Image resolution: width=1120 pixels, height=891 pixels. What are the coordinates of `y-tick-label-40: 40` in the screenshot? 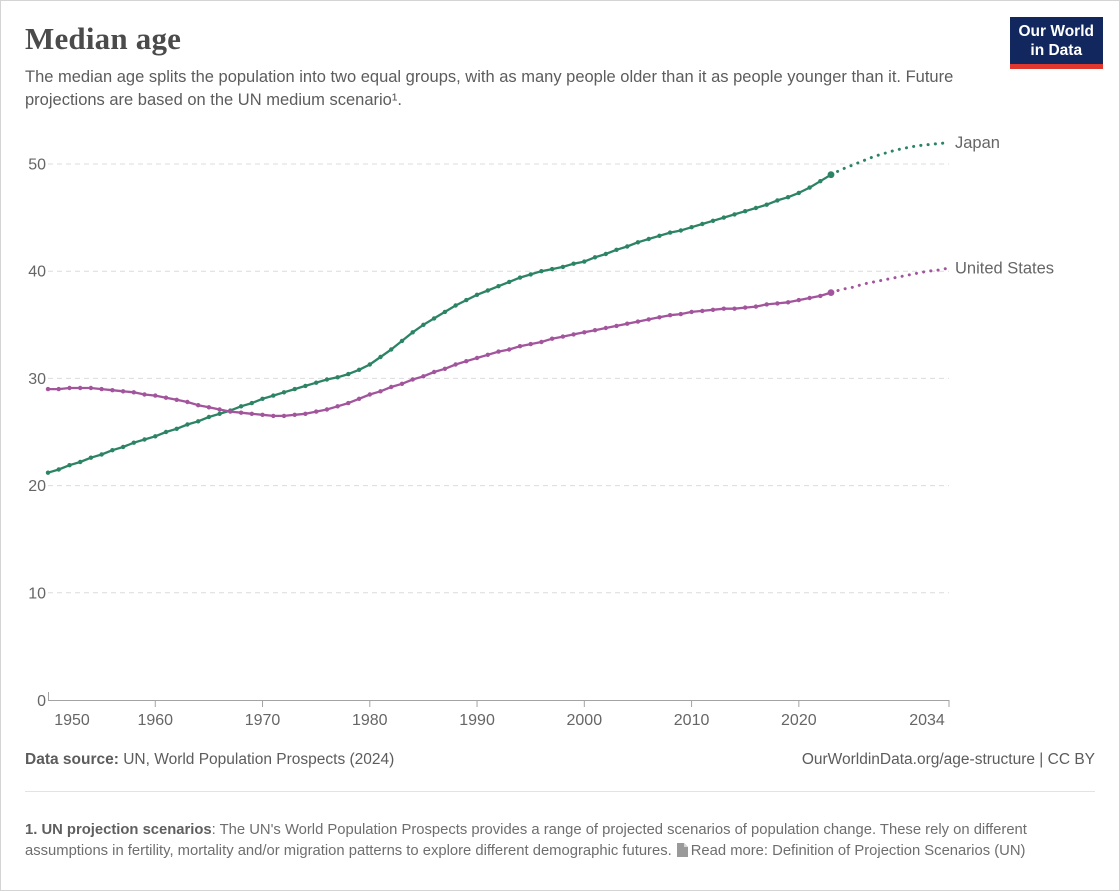 It's located at (37, 272).